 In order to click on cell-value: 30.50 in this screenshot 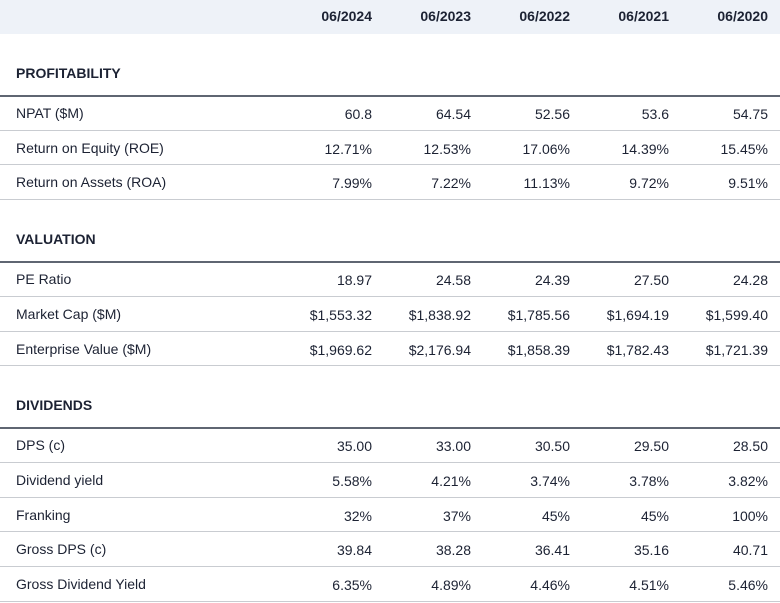, I will do `click(552, 446)`.